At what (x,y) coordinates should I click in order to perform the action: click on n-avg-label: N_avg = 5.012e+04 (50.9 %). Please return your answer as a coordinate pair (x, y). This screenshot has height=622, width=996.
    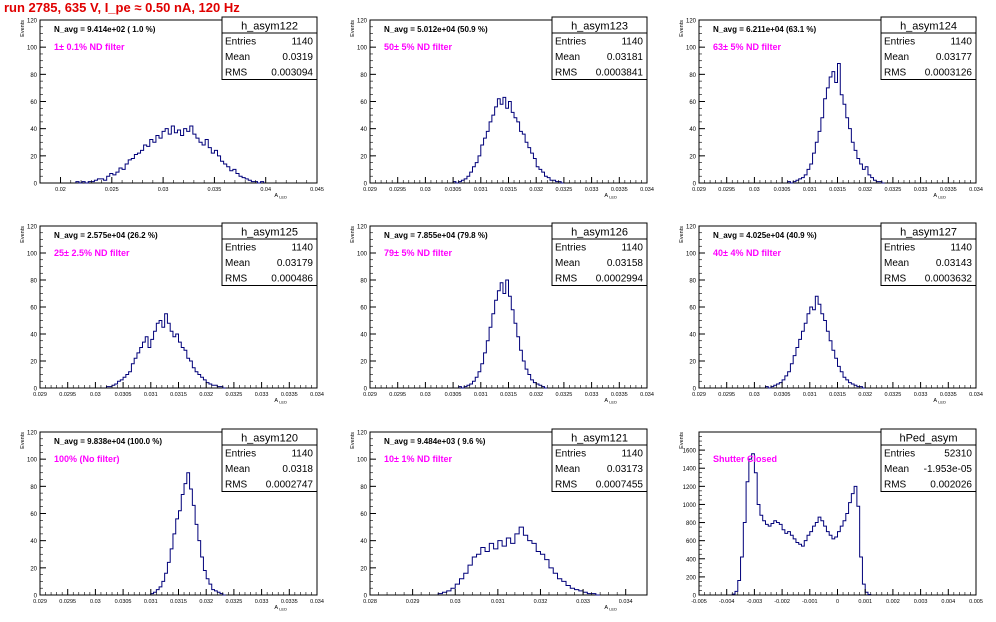
    Looking at the image, I should click on (436, 29).